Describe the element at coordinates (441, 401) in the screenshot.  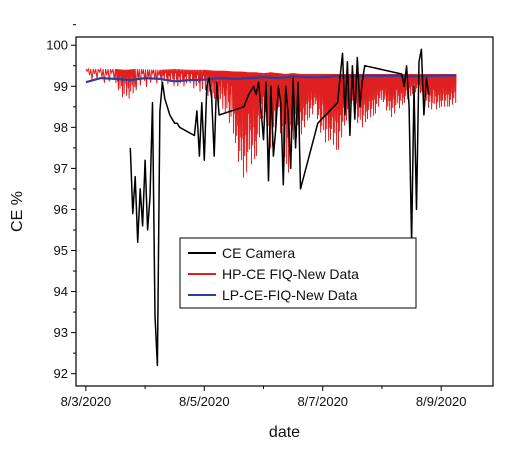
I see `x-tick-label: 8/9/2020` at that location.